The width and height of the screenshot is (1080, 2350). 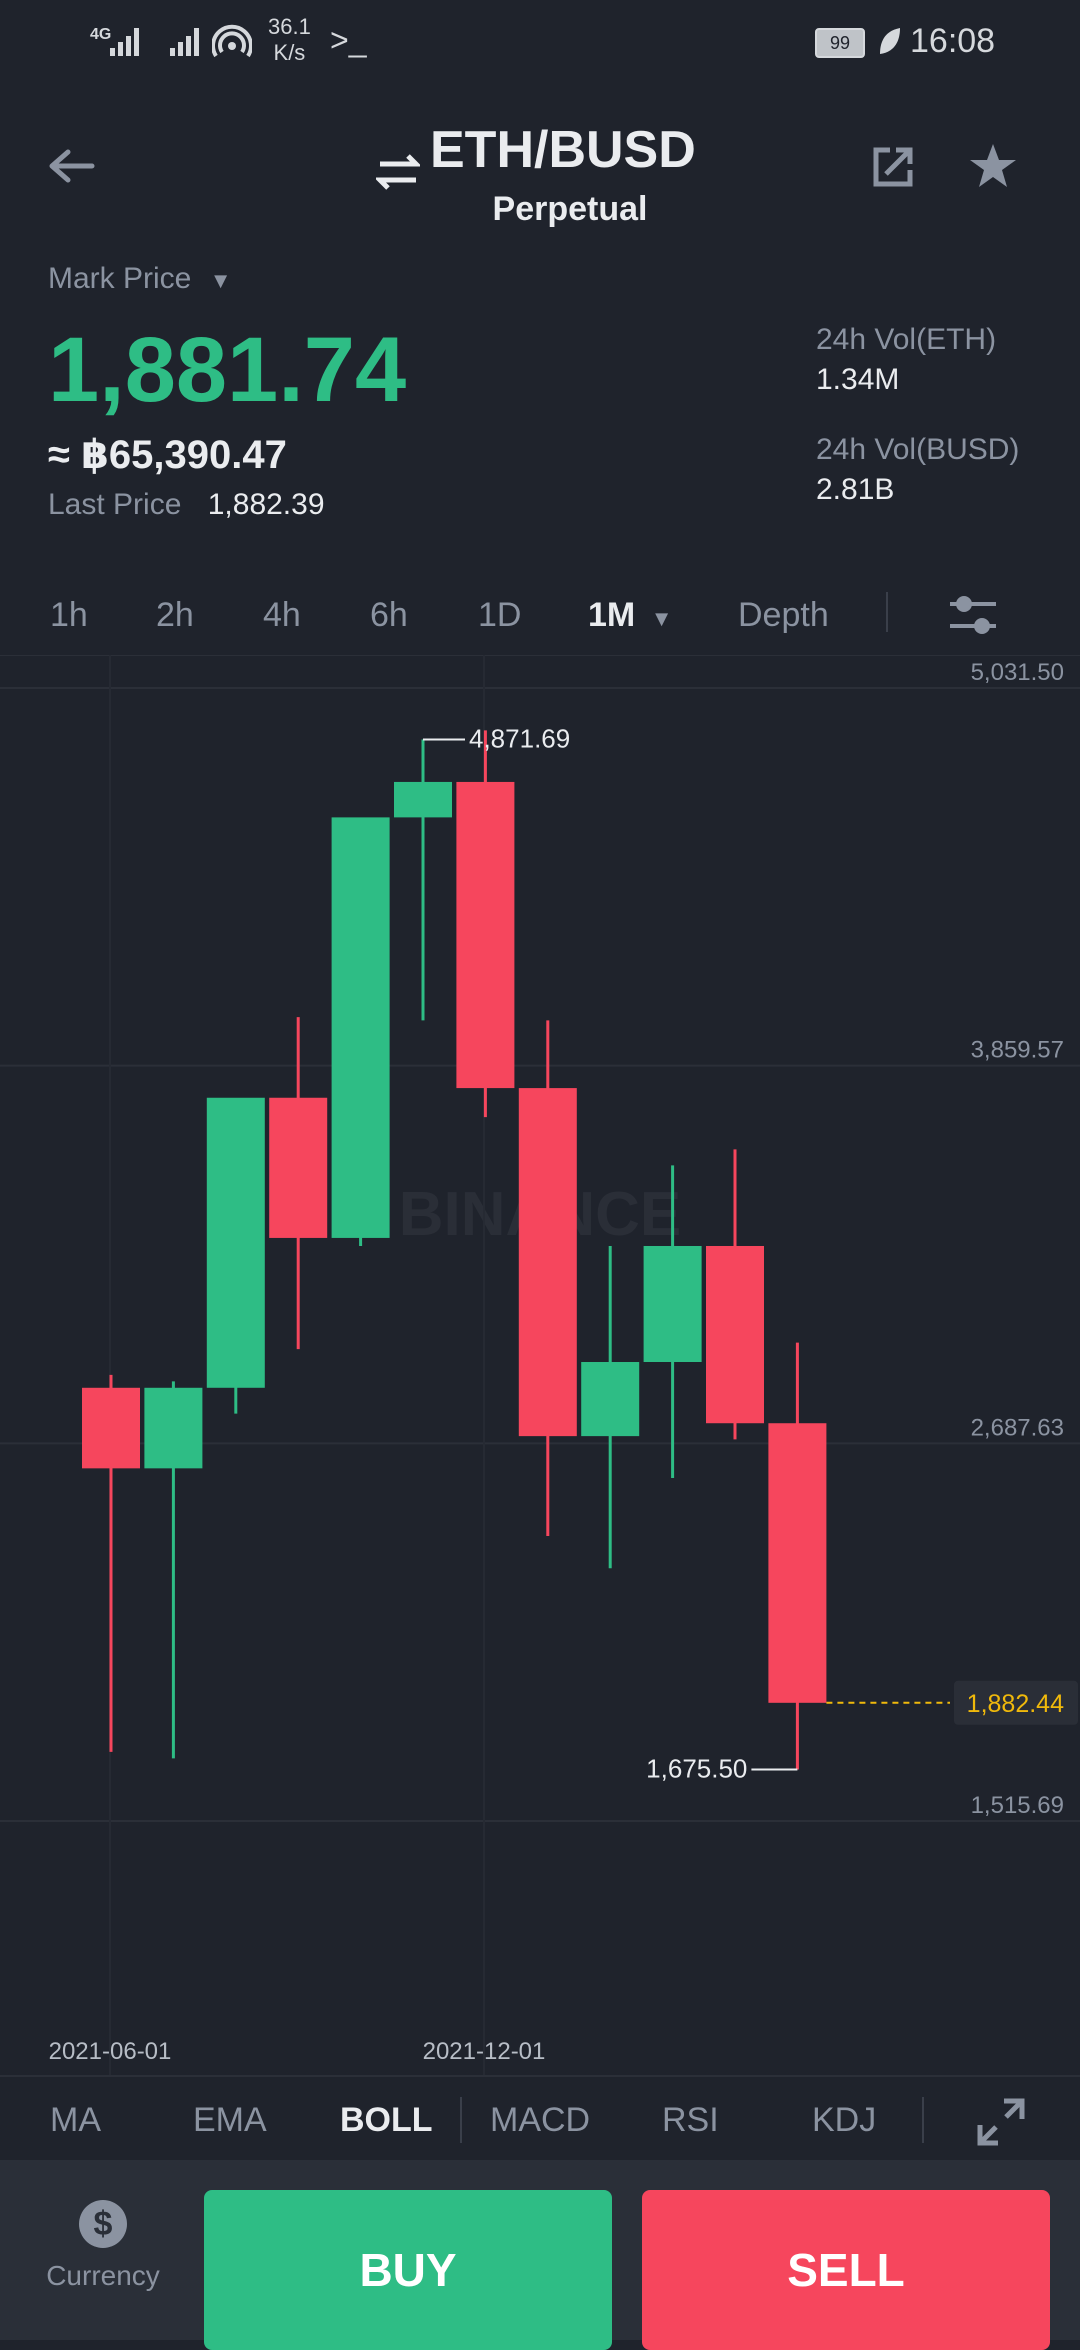 I want to click on tab-2h: 2h, so click(x=175, y=615).